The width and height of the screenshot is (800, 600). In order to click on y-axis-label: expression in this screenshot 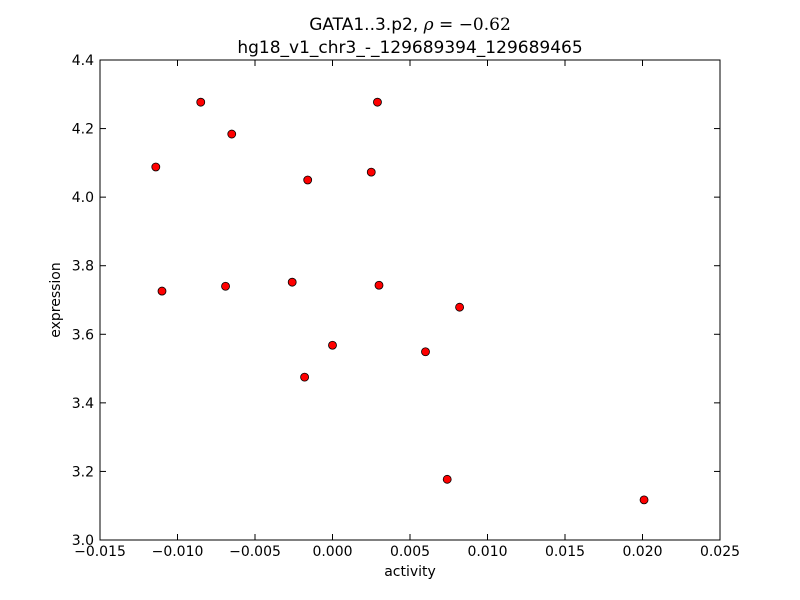, I will do `click(56, 300)`.